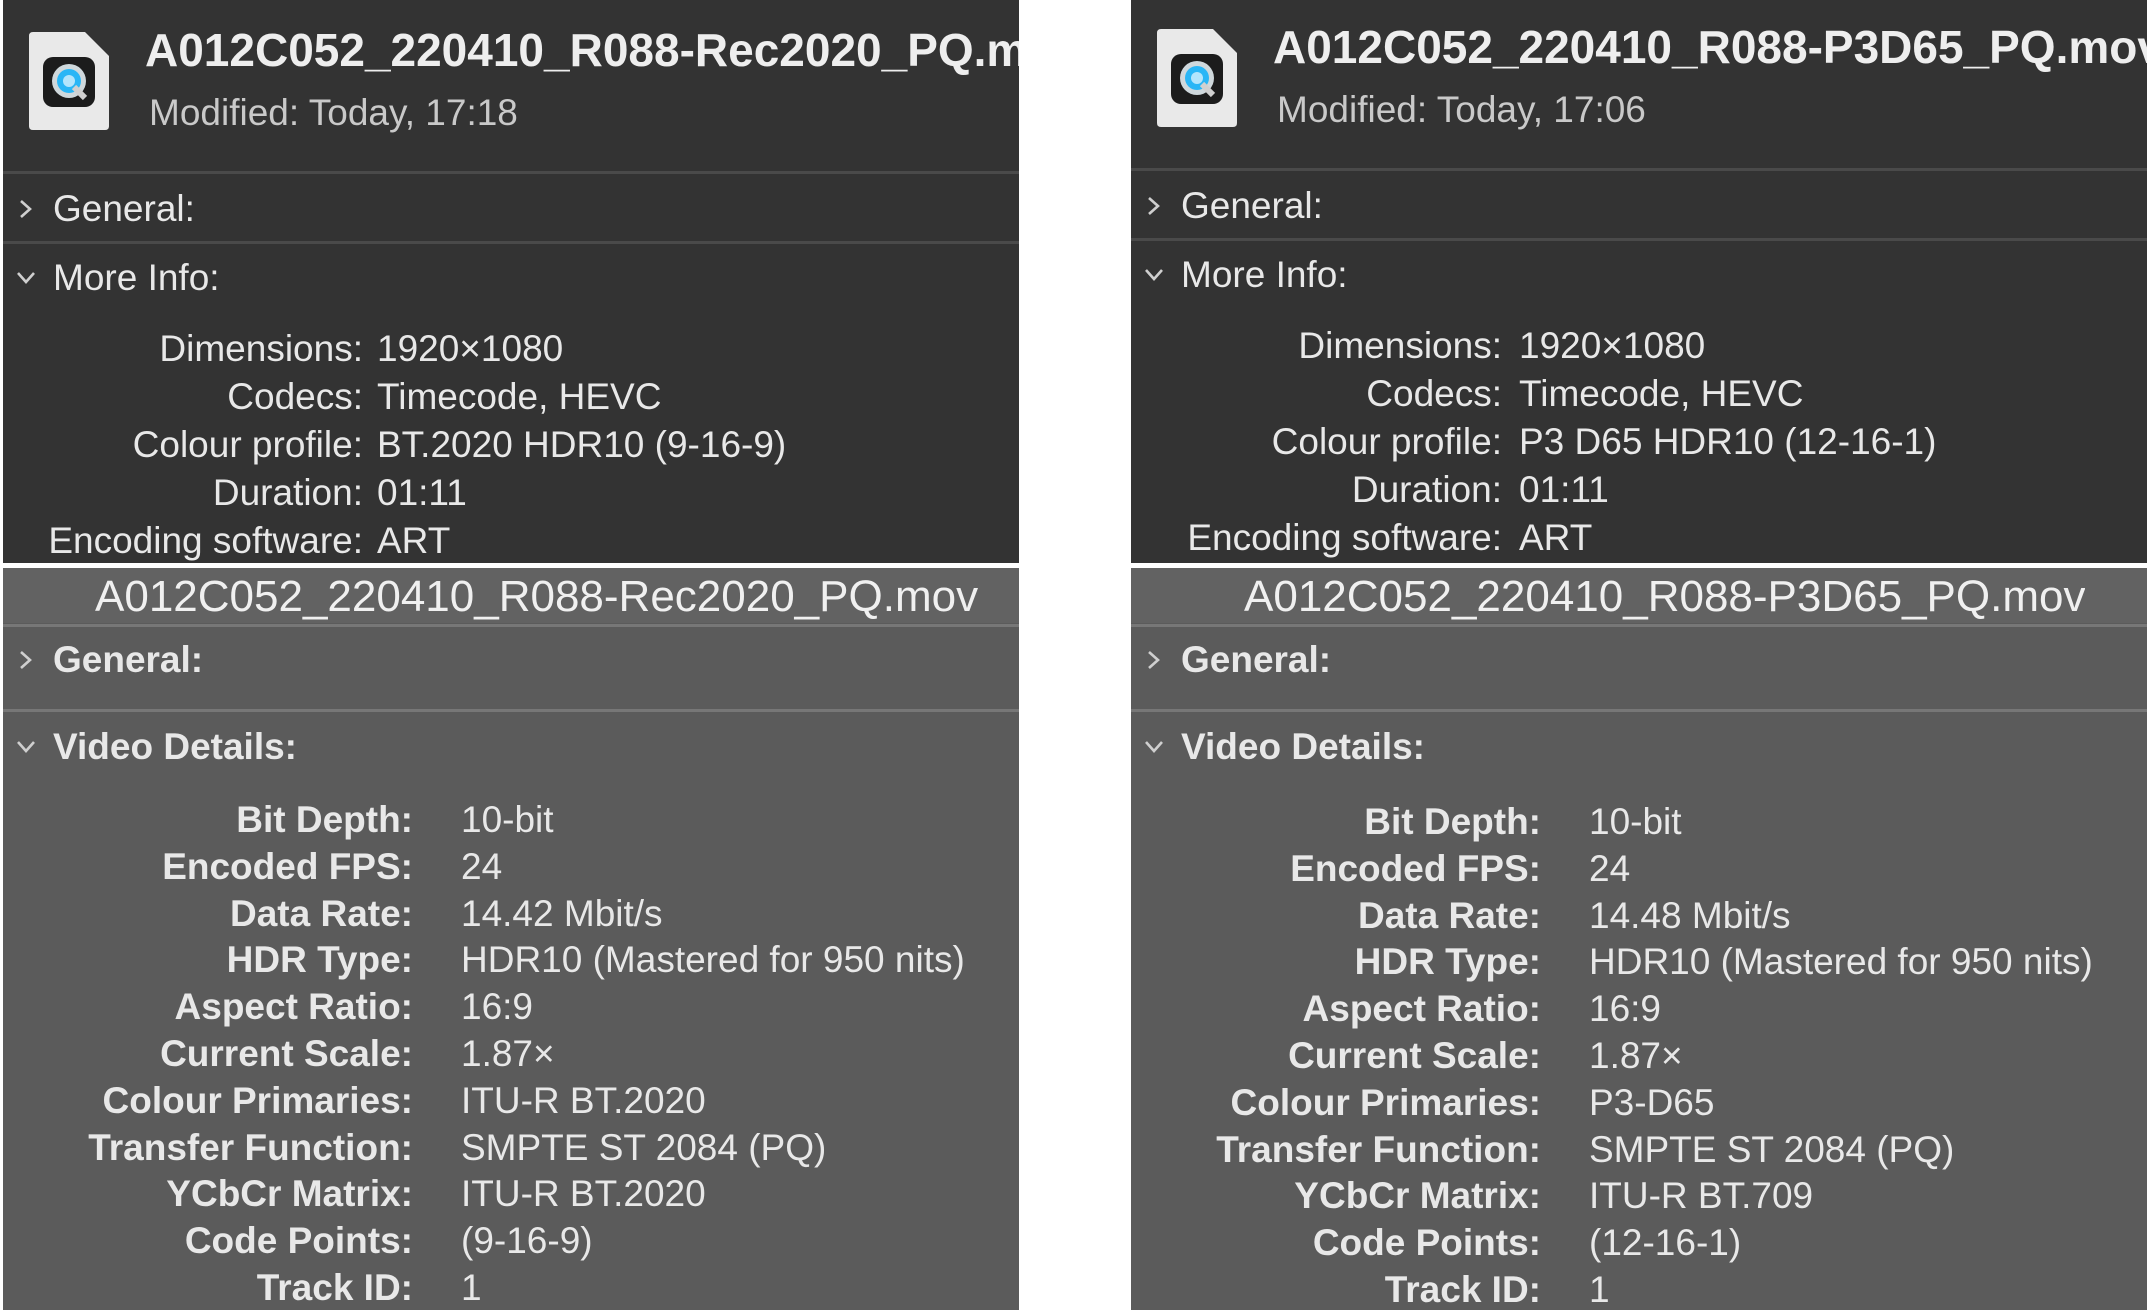  What do you see at coordinates (1610, 868) in the screenshot?
I see `detail-value: 24` at bounding box center [1610, 868].